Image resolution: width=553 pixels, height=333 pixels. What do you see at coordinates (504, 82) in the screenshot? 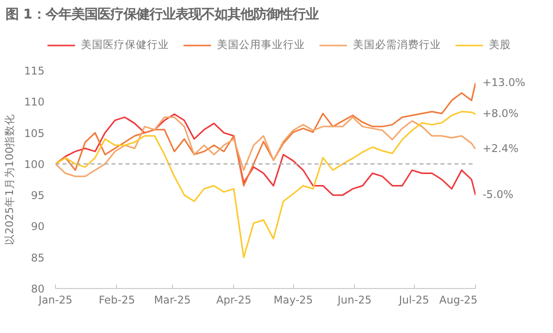
I see `annotation: +13.0%` at bounding box center [504, 82].